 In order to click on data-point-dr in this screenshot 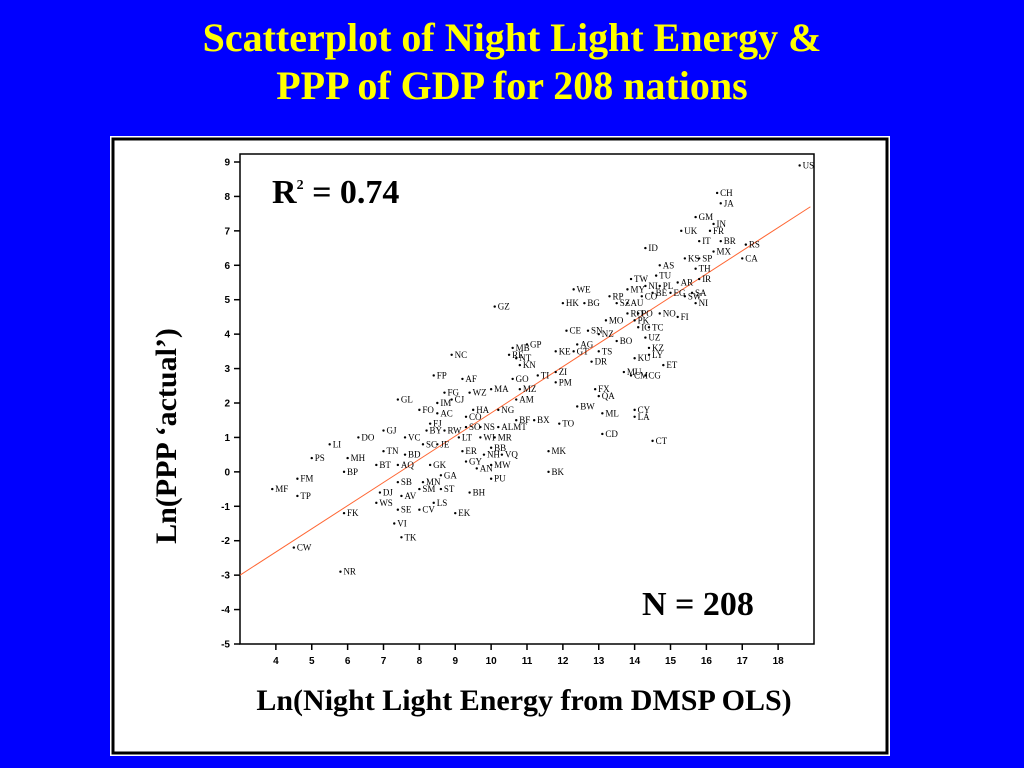, I will do `click(591, 361)`.